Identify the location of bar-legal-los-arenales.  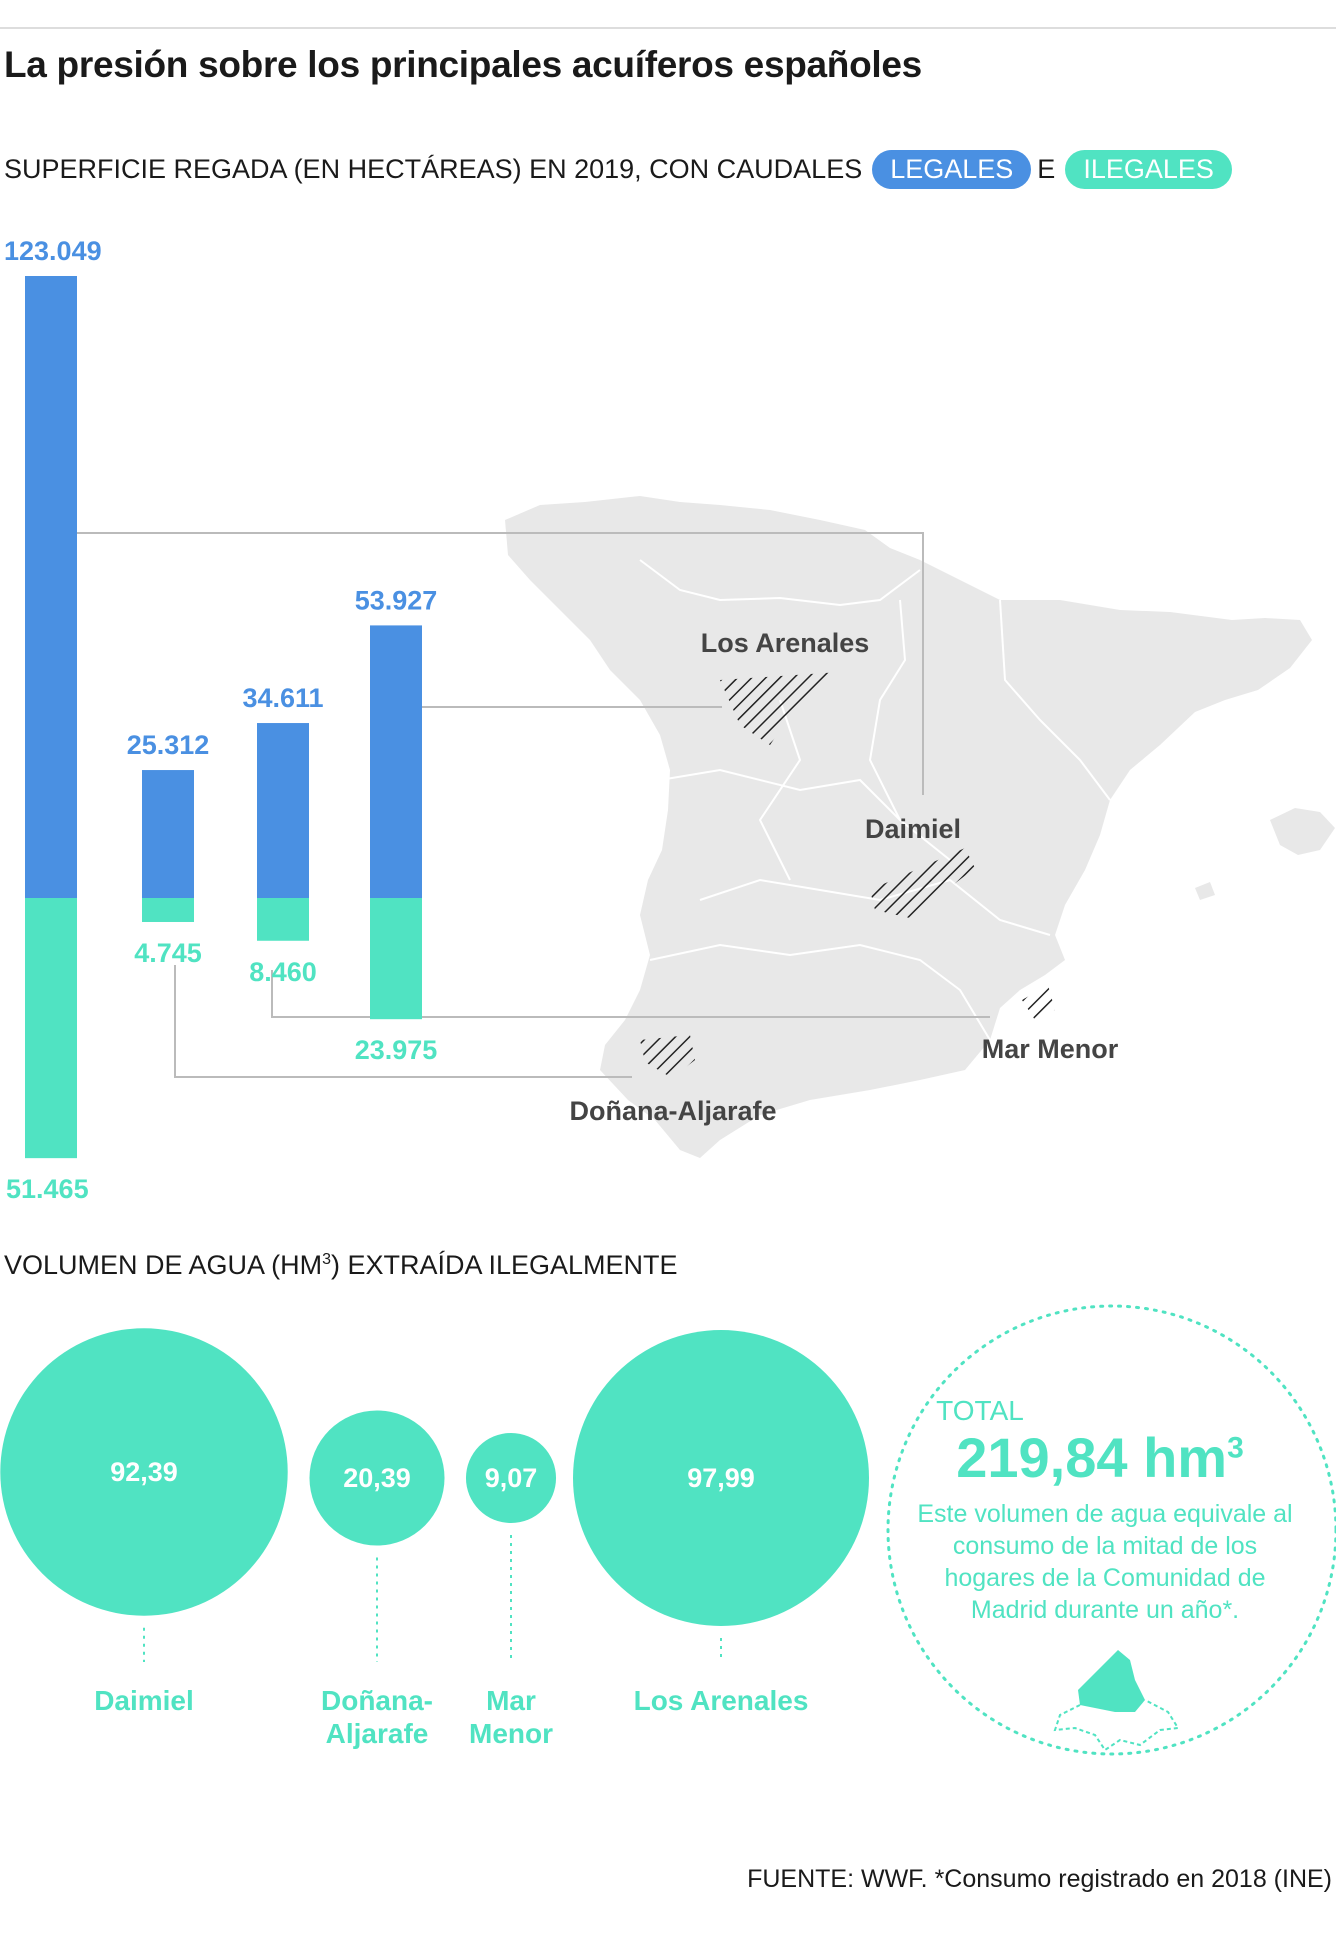
(396, 761).